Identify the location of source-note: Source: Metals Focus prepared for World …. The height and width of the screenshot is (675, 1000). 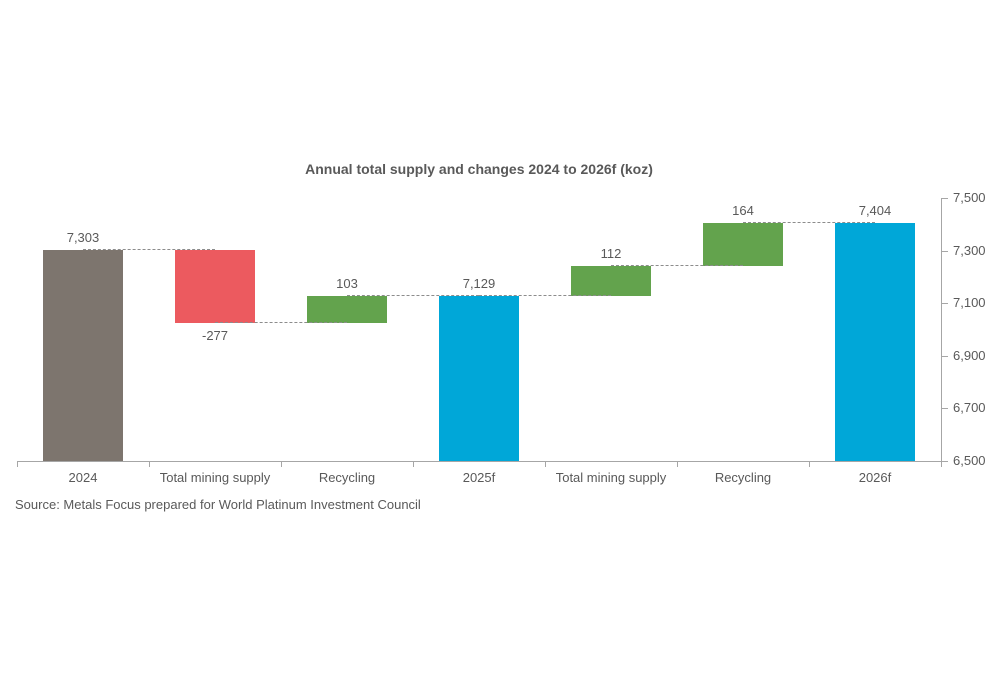
(218, 504).